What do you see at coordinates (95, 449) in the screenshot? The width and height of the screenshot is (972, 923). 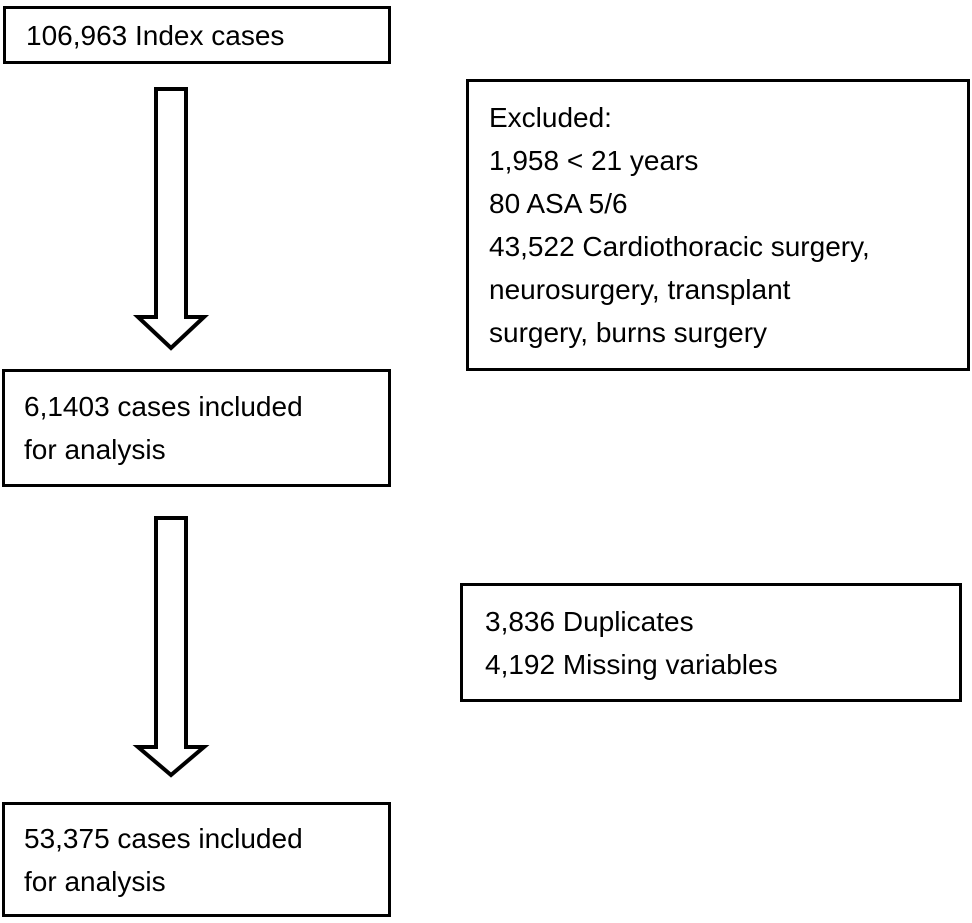 I see `node-included-interim-line: for analysis` at bounding box center [95, 449].